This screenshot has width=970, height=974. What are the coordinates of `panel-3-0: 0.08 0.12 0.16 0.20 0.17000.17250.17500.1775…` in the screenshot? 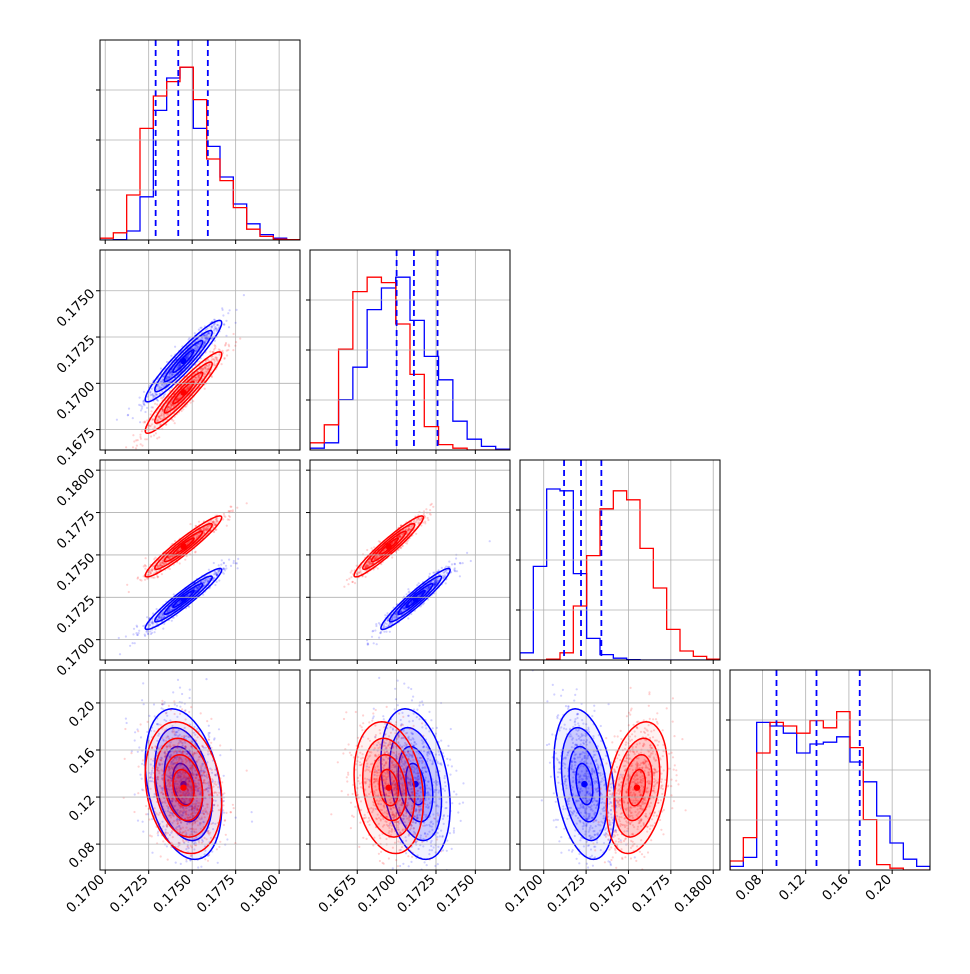 It's located at (181, 793).